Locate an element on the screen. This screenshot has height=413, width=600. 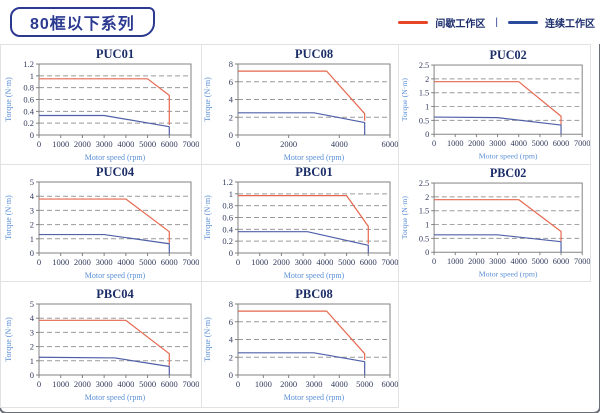
working-zone-legend: 间歇工作区 | 连续工作区 is located at coordinates (496, 22).